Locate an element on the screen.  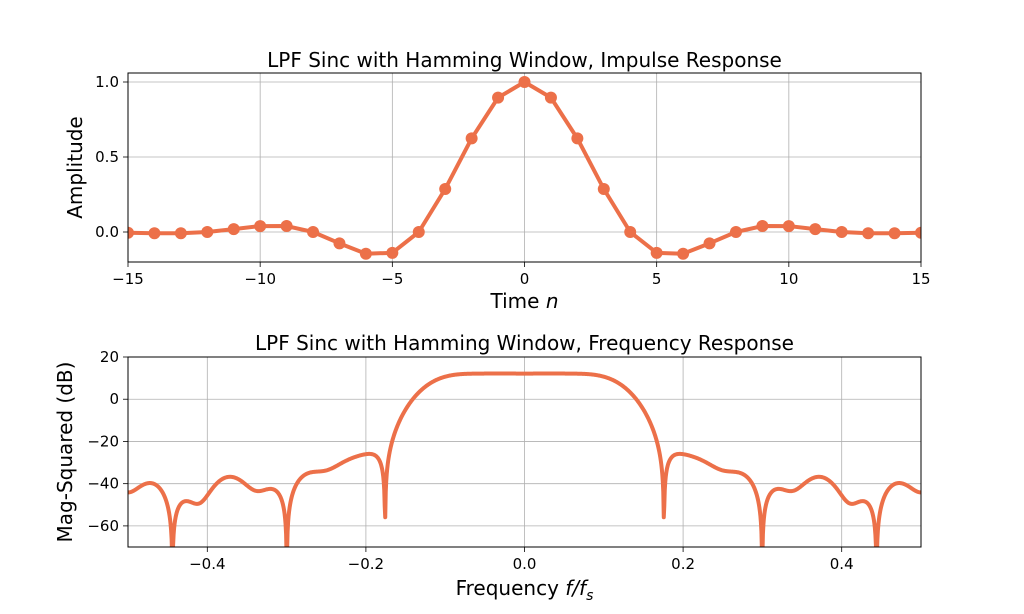
x-tick-label: 10 is located at coordinates (788, 279).